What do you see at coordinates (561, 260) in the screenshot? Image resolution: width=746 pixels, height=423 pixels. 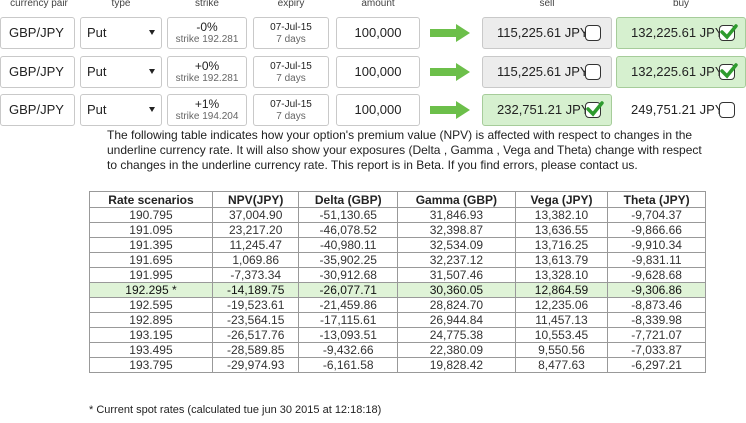 I see `vega-cell: 13,613.79` at bounding box center [561, 260].